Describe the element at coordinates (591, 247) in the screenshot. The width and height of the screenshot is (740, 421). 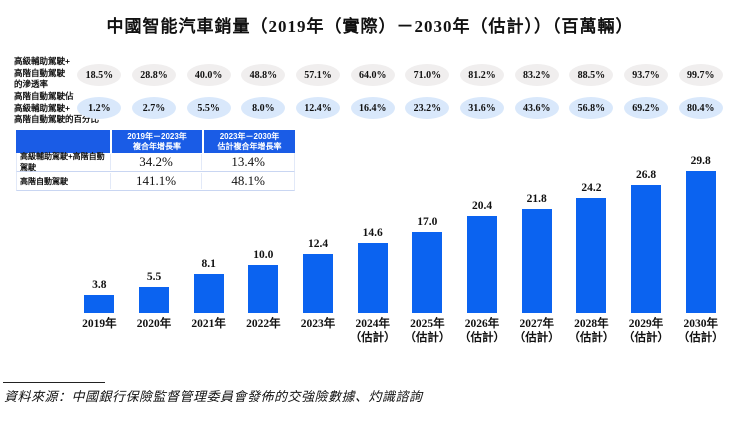
I see `chart-column-2028年: 24.2` at that location.